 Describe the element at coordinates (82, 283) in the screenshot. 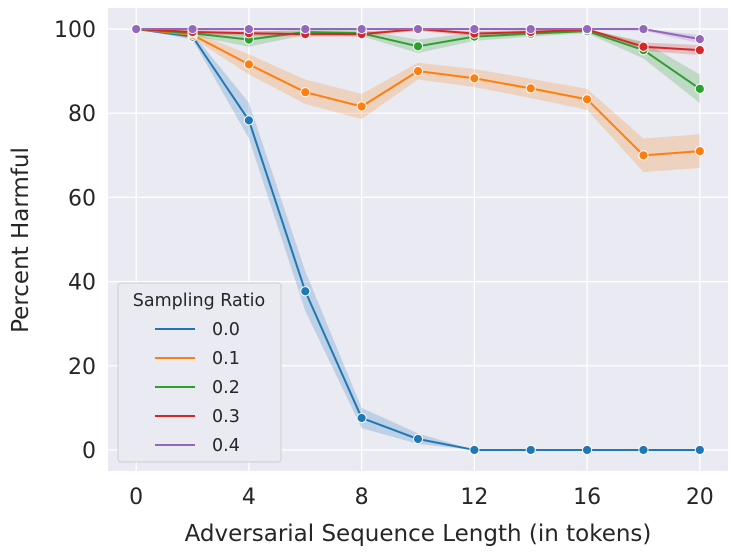

I see `y-tick-label: 40` at that location.